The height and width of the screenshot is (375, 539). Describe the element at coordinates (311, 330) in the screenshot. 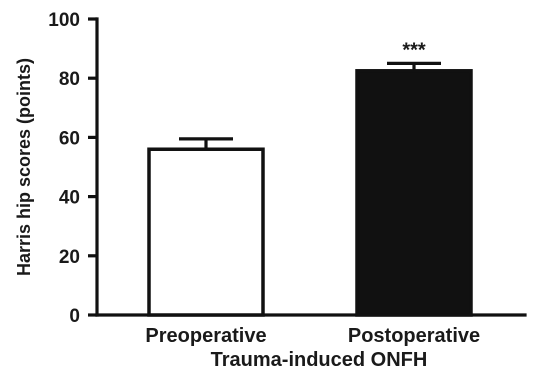

I see `x-axis: Preoperative Postoperative` at that location.